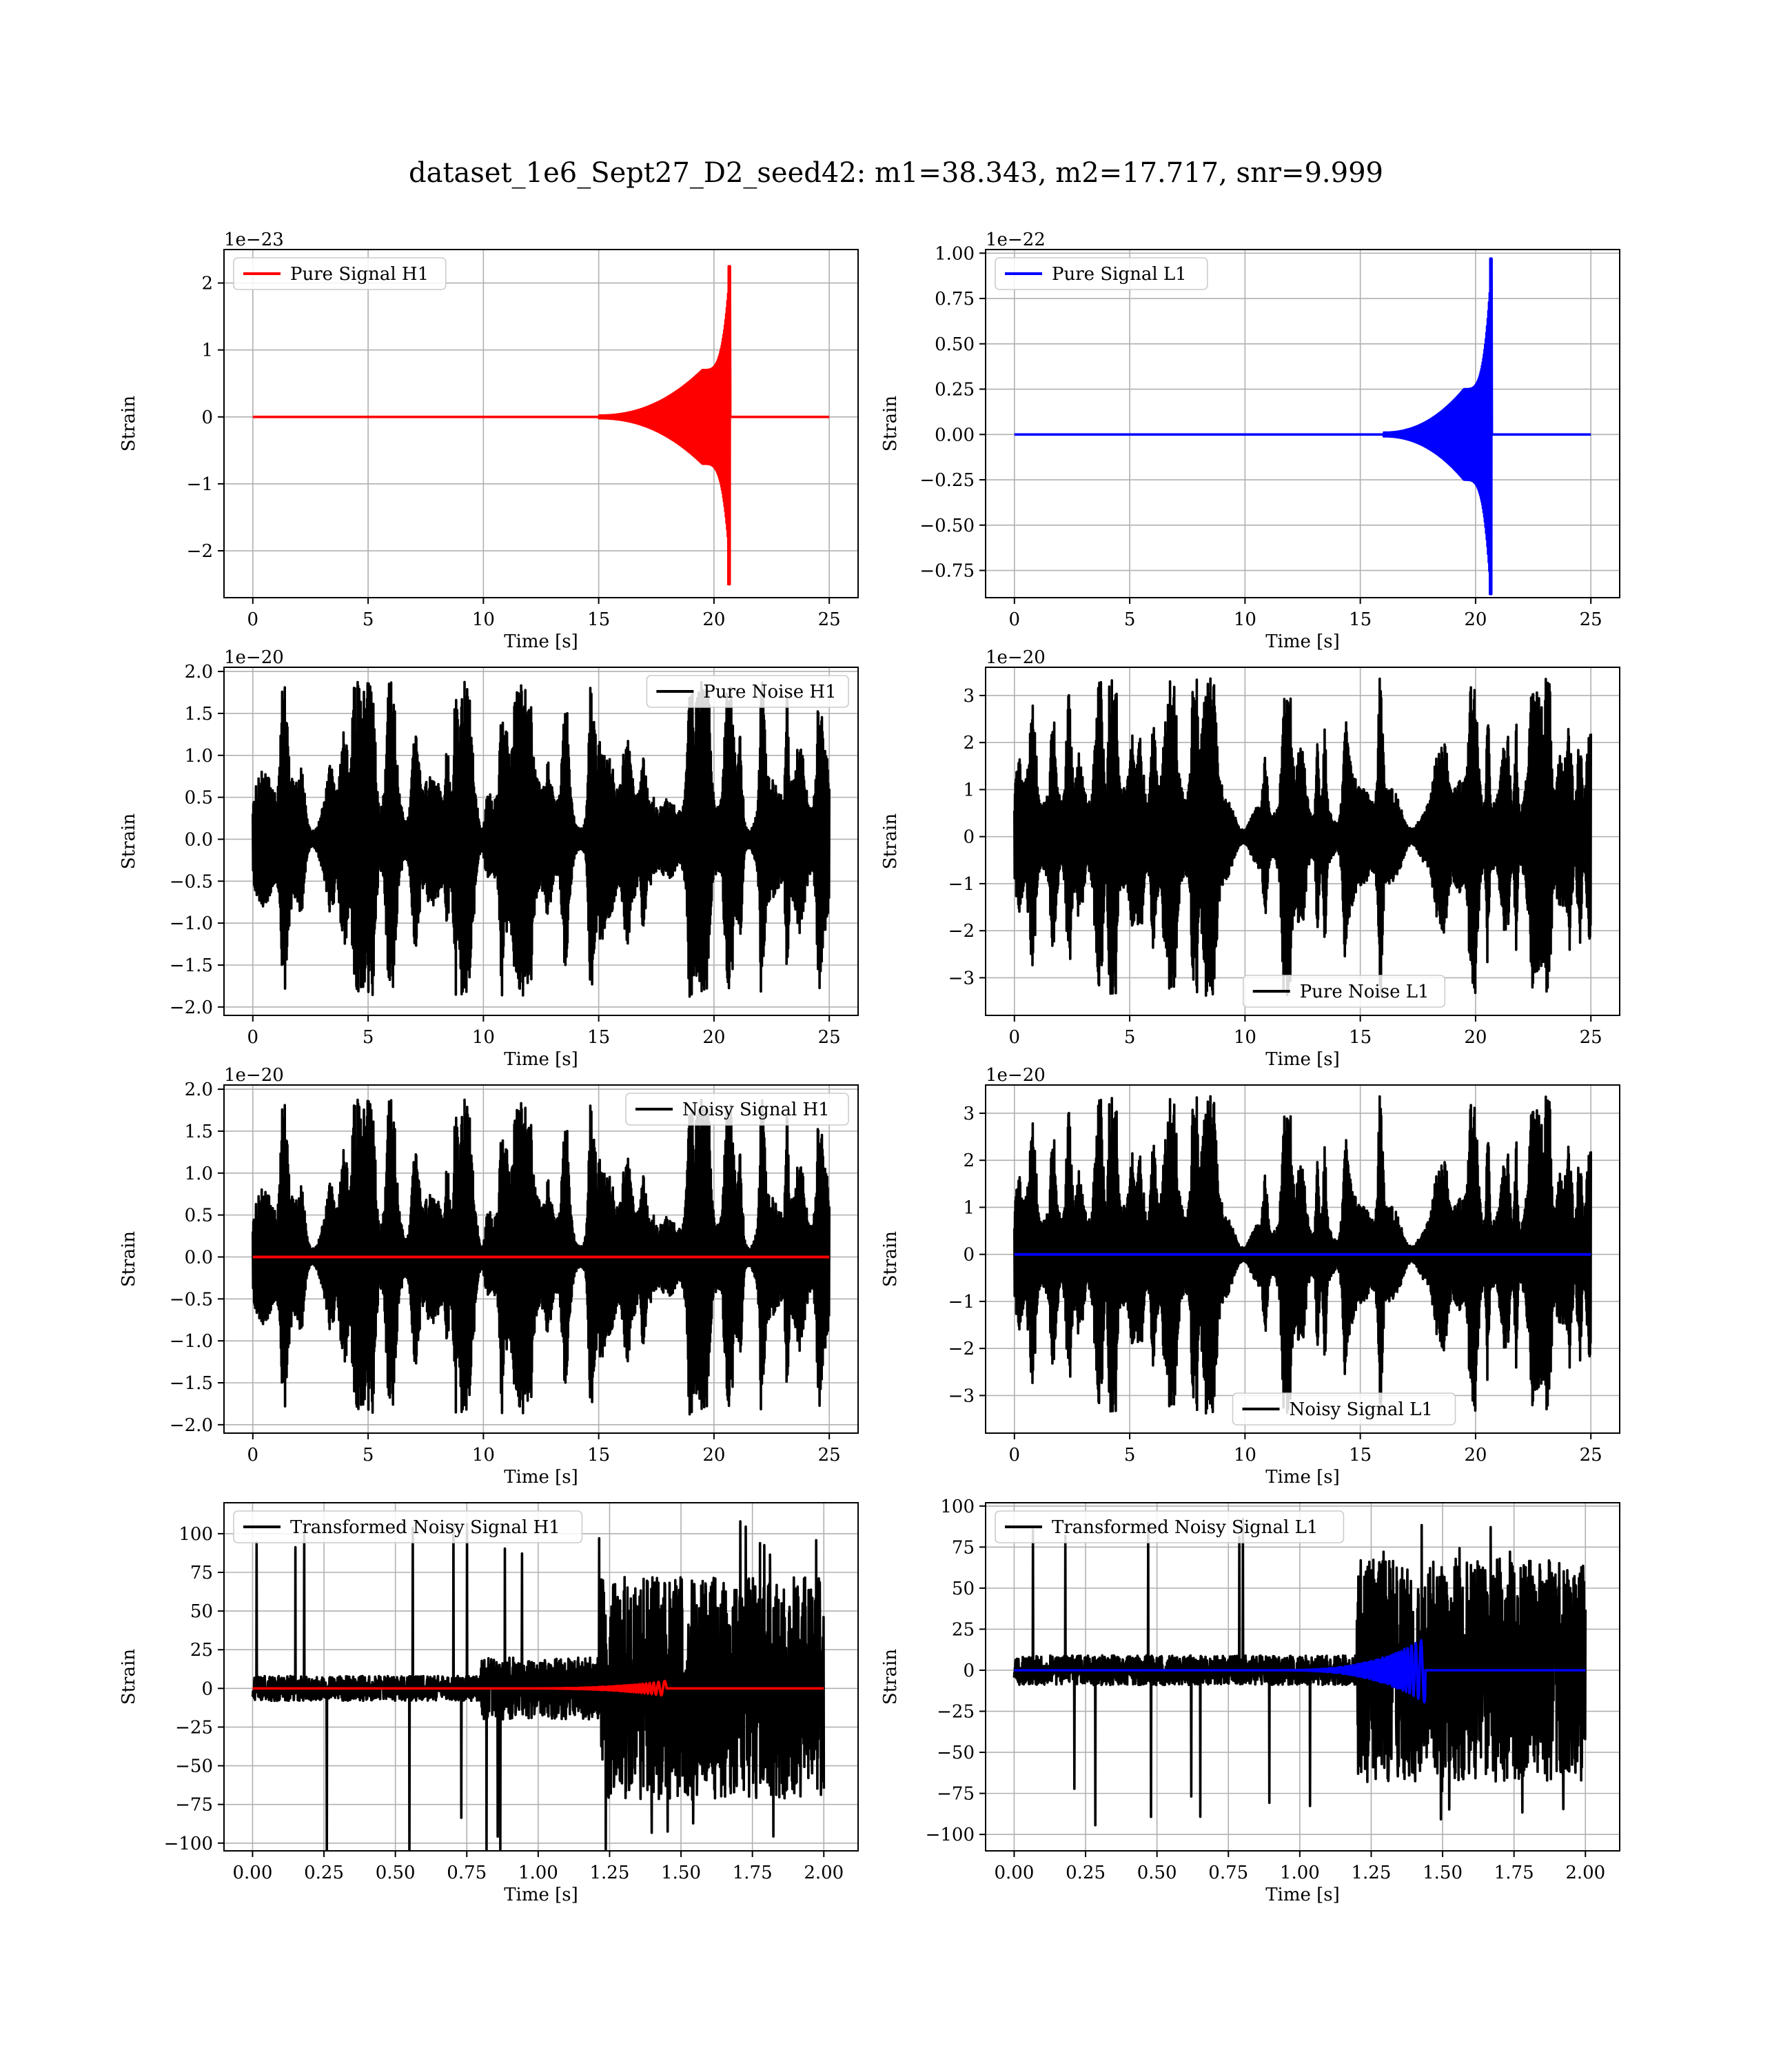 This screenshot has width=1792, height=2068. What do you see at coordinates (955, 390) in the screenshot?
I see `y-tick-label: 0.25` at bounding box center [955, 390].